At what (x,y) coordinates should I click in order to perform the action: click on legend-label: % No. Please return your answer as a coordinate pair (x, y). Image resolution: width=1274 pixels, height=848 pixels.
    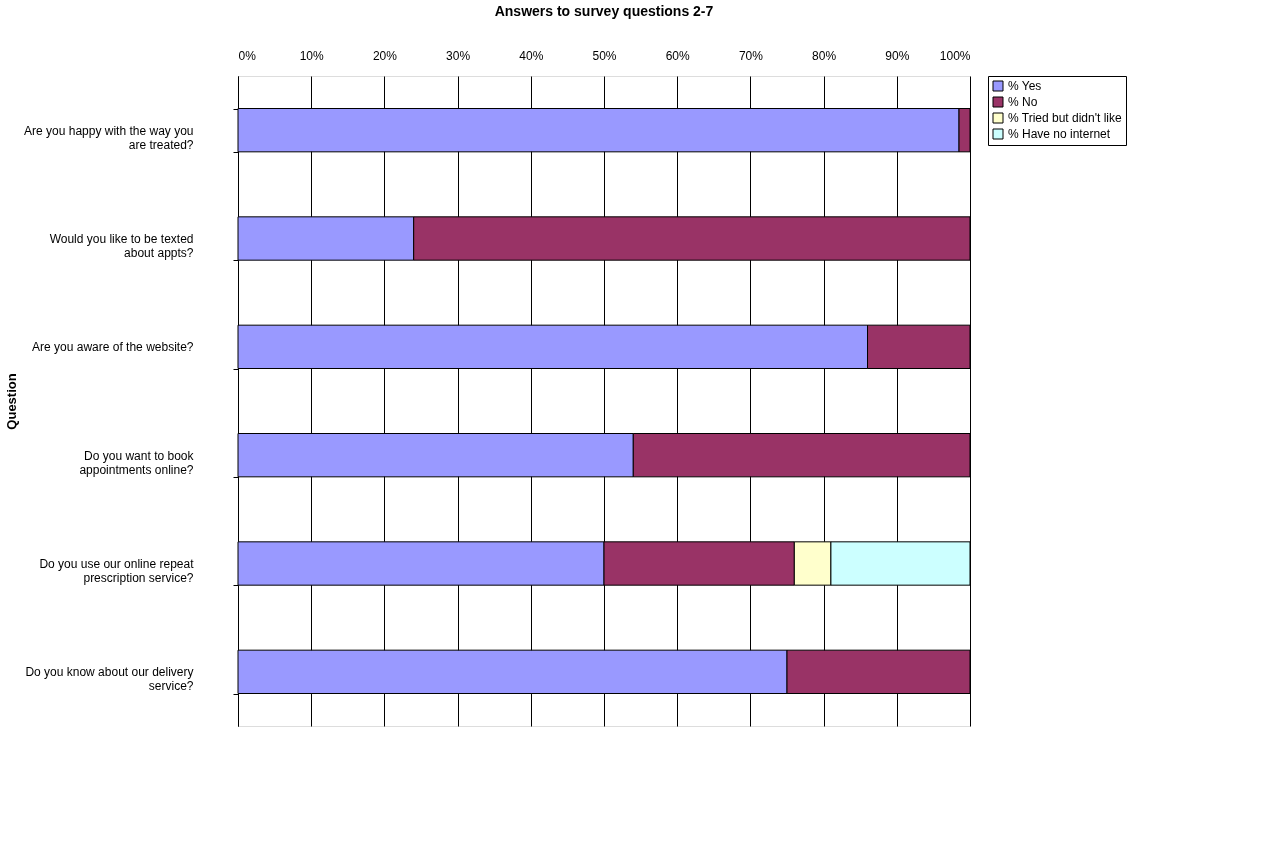
    Looking at the image, I should click on (1023, 102).